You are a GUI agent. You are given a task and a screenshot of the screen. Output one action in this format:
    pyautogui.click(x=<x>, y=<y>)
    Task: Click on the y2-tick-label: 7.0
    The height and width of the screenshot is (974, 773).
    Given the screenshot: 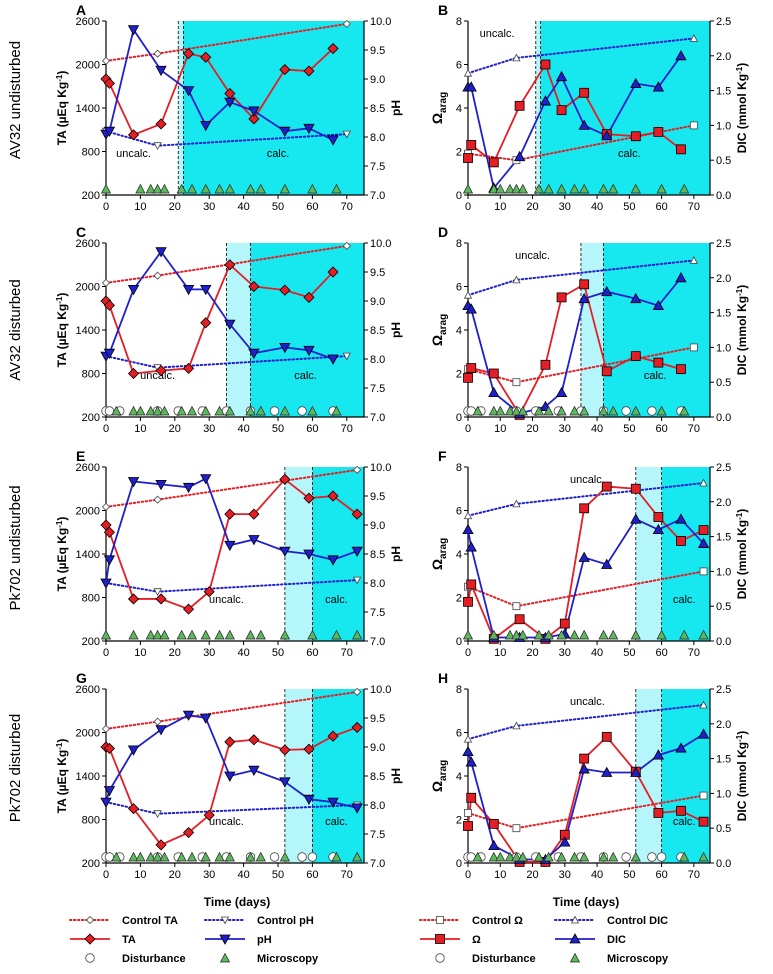 What is the action you would take?
    pyautogui.click(x=377, y=418)
    